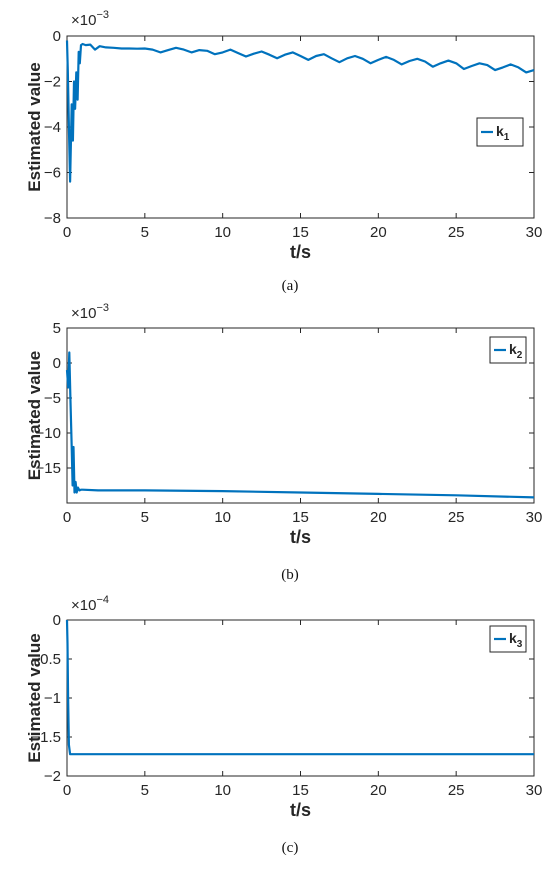 Image resolution: width=550 pixels, height=884 pixels. What do you see at coordinates (516, 640) in the screenshot?
I see `legend-label: k3` at bounding box center [516, 640].